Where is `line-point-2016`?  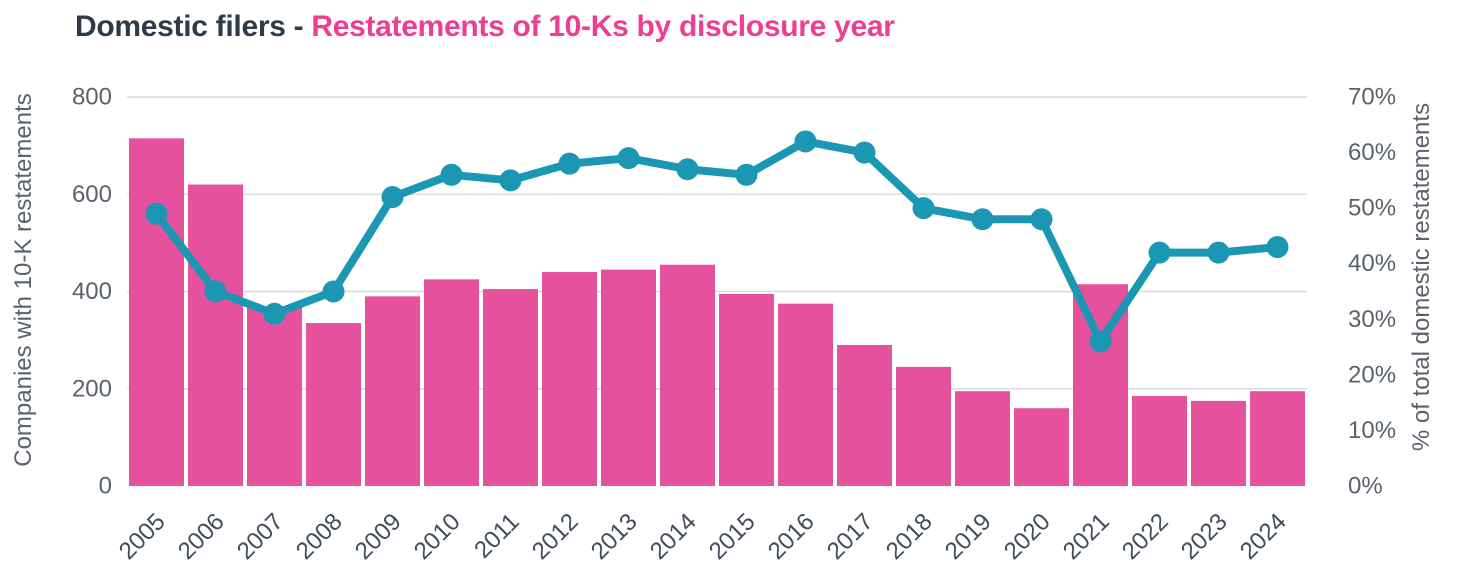
line-point-2016 is located at coordinates (805, 141).